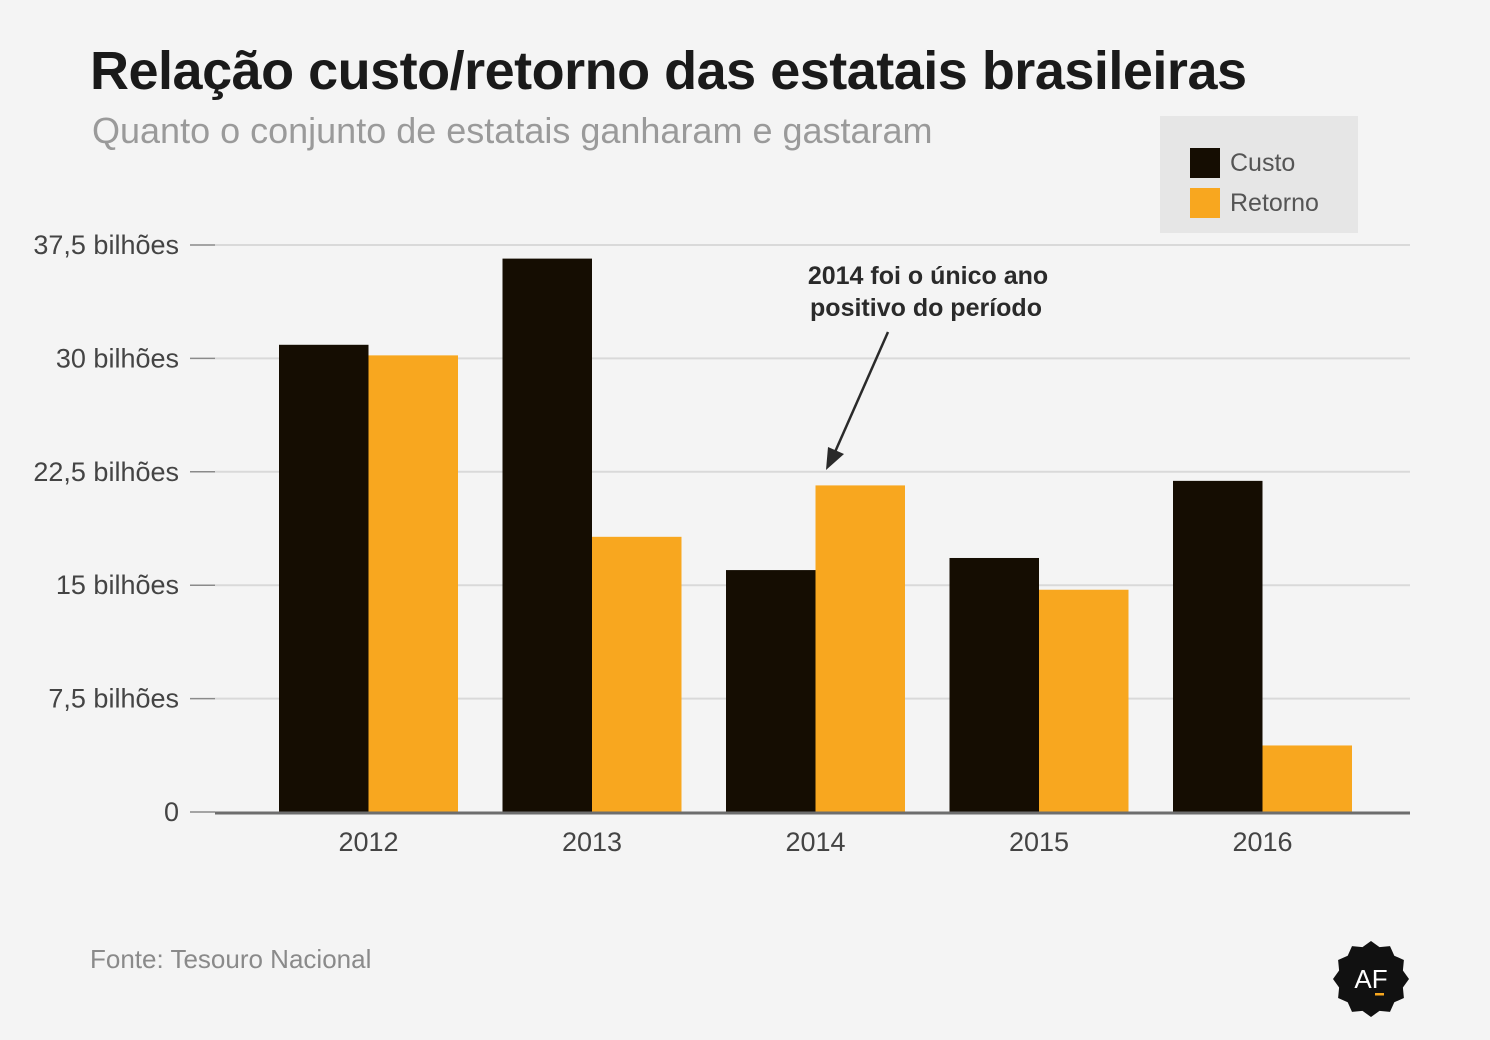 The width and height of the screenshot is (1490, 1040). Describe the element at coordinates (928, 366) in the screenshot. I see `annotation: 2014 foi o único ano positivo do período` at that location.